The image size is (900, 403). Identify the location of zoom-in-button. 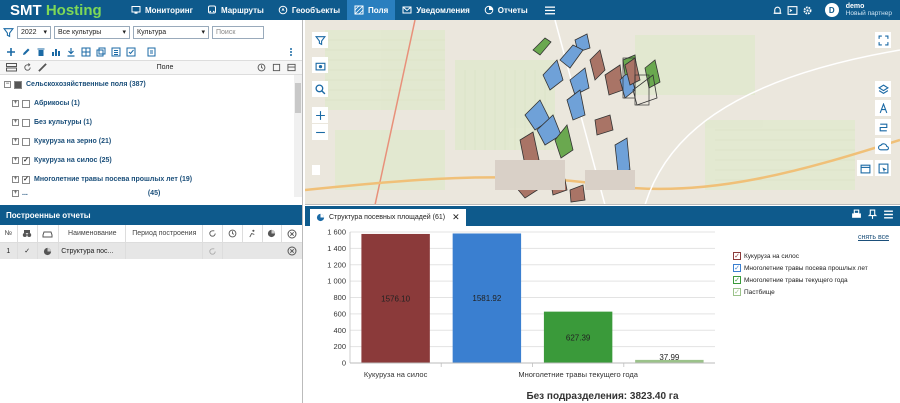
(320, 115).